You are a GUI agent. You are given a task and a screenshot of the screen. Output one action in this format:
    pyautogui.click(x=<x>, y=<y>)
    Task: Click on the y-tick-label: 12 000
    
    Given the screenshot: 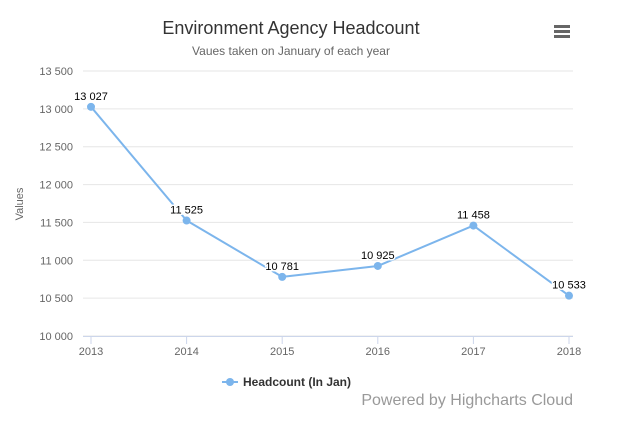 What is the action you would take?
    pyautogui.click(x=56, y=186)
    